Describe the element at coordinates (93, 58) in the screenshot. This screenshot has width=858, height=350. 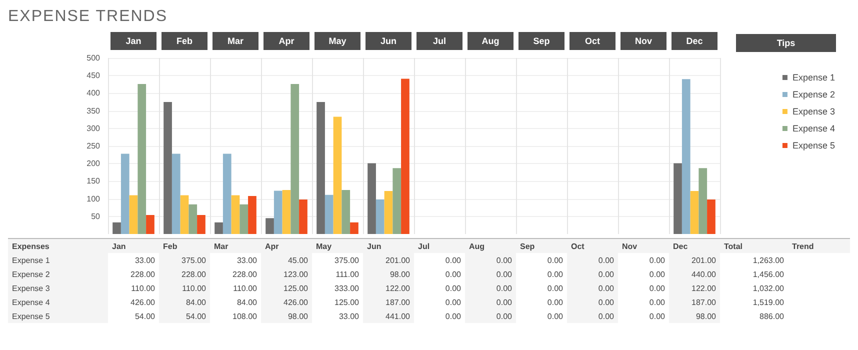
I see `y-tick-label: 500` at that location.